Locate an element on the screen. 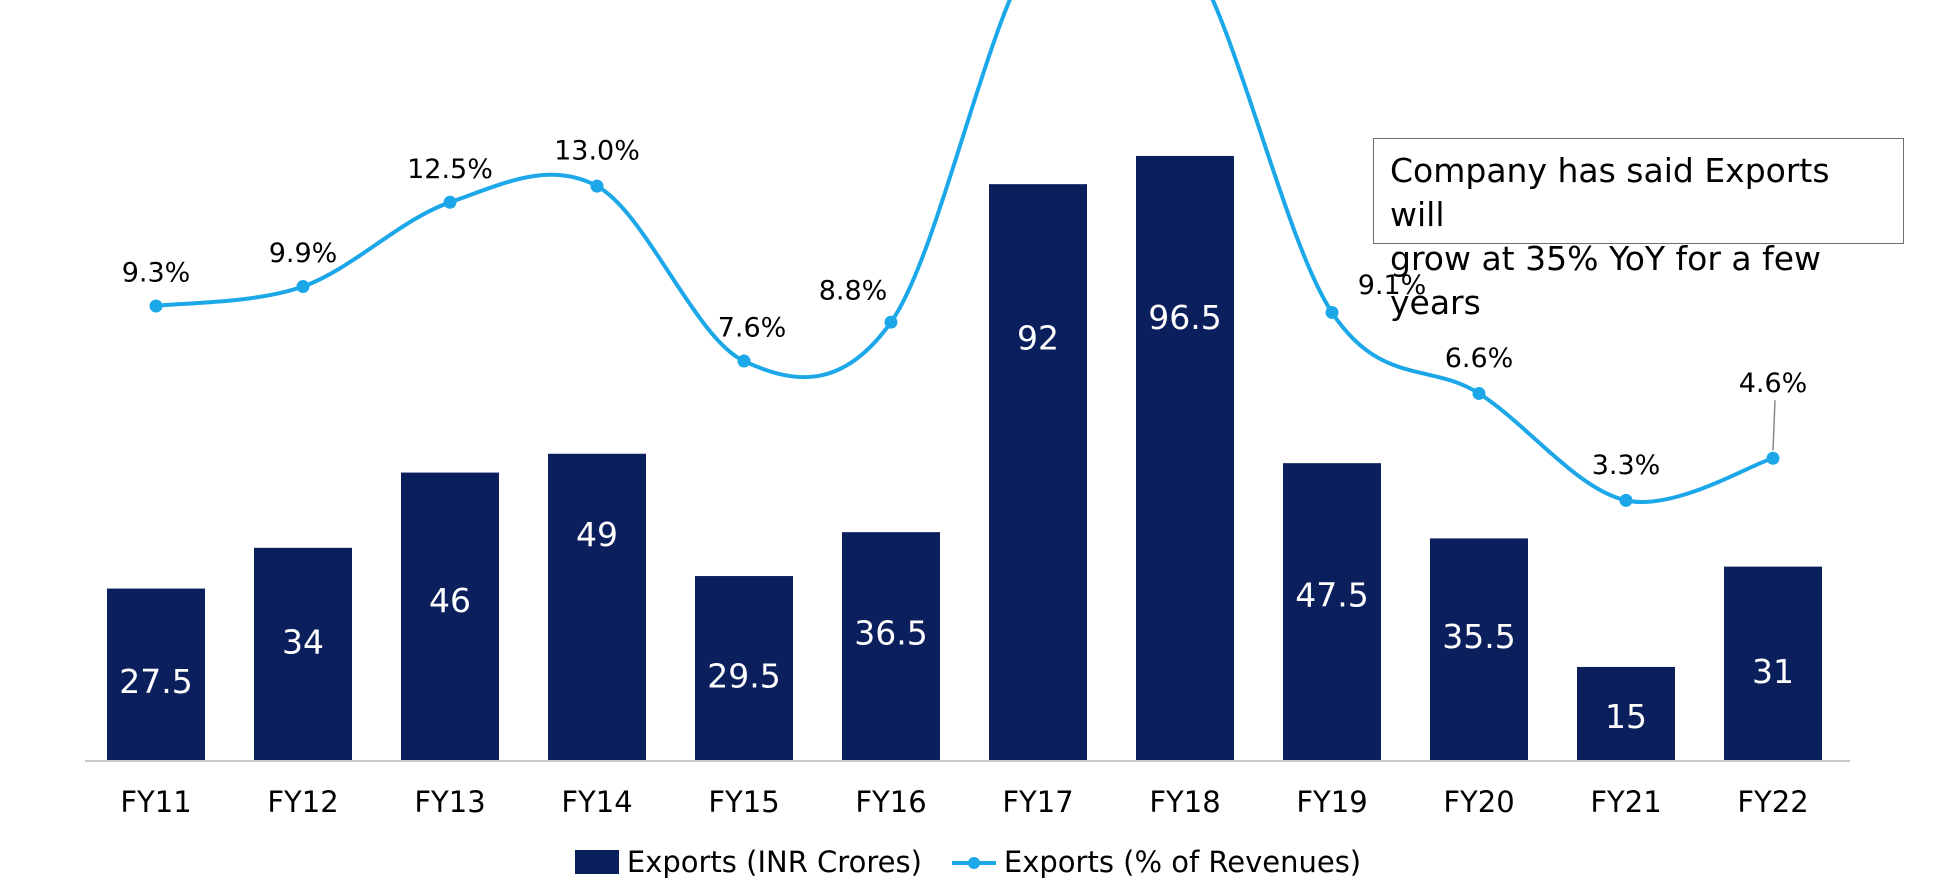 The image size is (1936, 889). line-point-fy16 is located at coordinates (891, 322).